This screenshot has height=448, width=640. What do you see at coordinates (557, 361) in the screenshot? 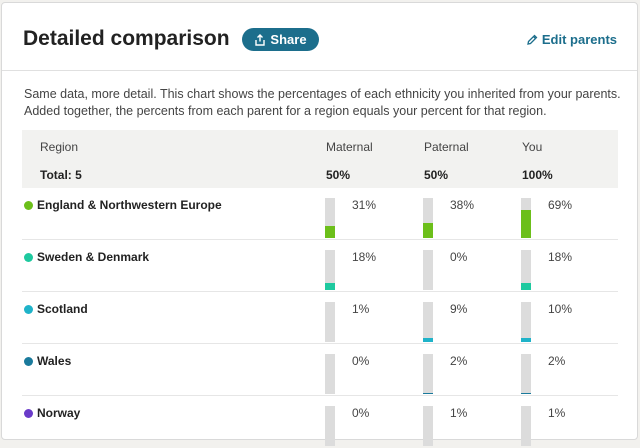
I see `you-percent: 2%` at bounding box center [557, 361].